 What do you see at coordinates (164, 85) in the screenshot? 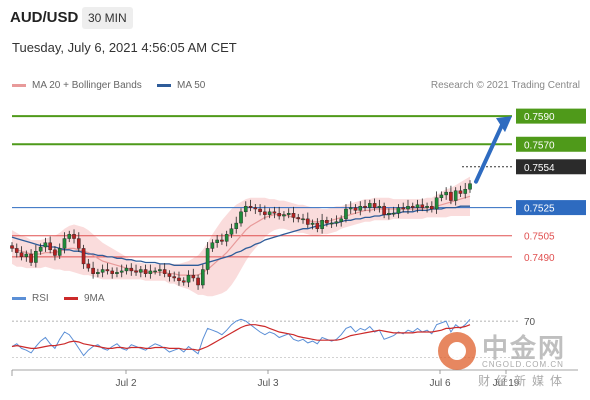
I see `ma50-swatch` at bounding box center [164, 85].